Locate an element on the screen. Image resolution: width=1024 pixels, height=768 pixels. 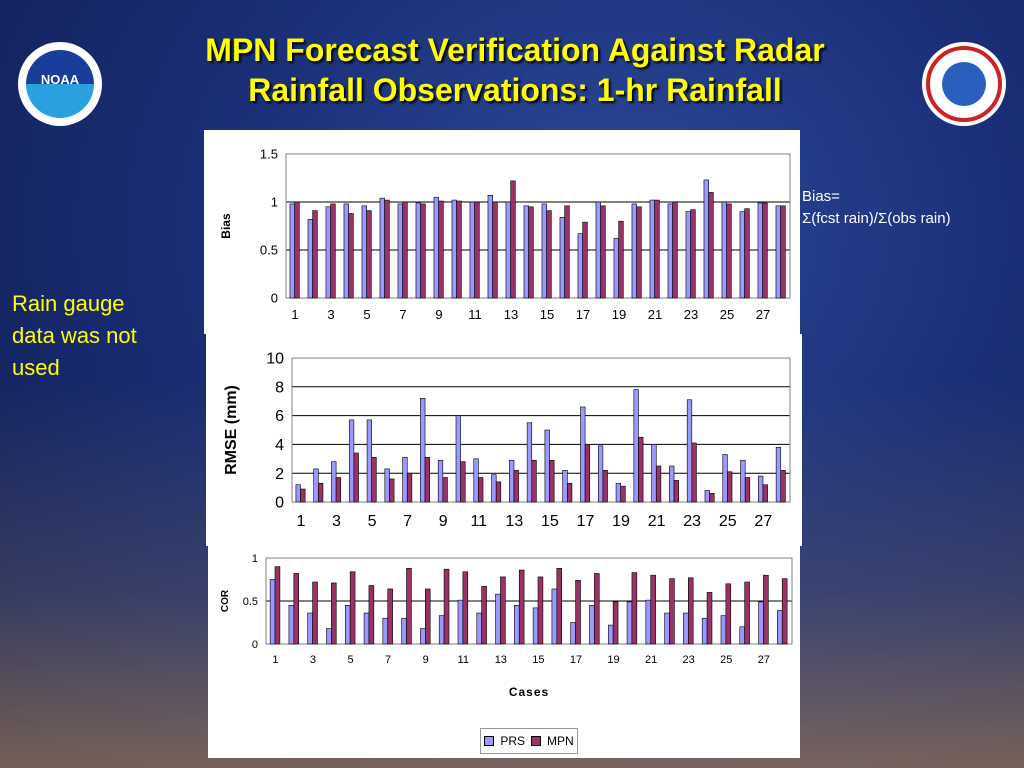
rmse-x-tick-label: 5 is located at coordinates (372, 521).